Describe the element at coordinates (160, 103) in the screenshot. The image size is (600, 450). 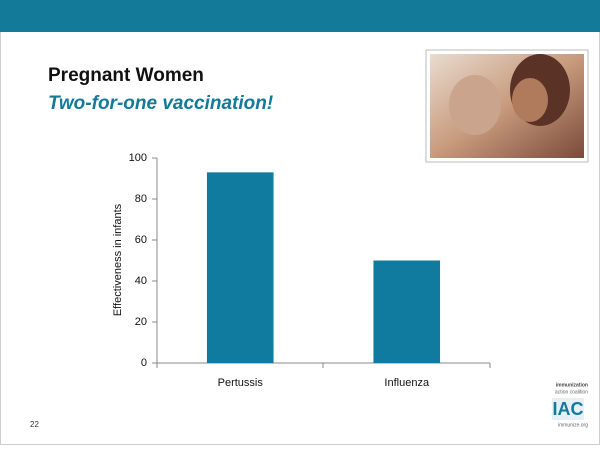
I see `chart-subtitle: Two-for-one vaccination!` at that location.